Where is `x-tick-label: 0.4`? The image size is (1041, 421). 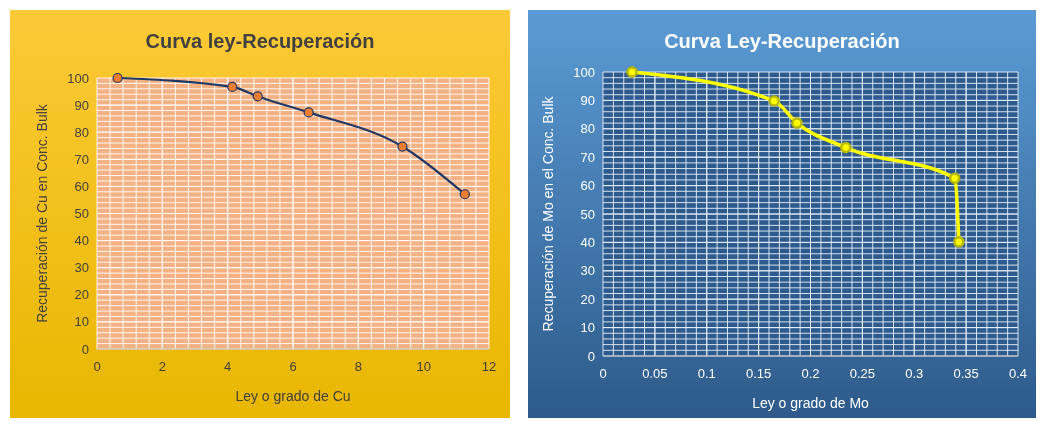 x-tick-label: 0.4 is located at coordinates (1018, 373).